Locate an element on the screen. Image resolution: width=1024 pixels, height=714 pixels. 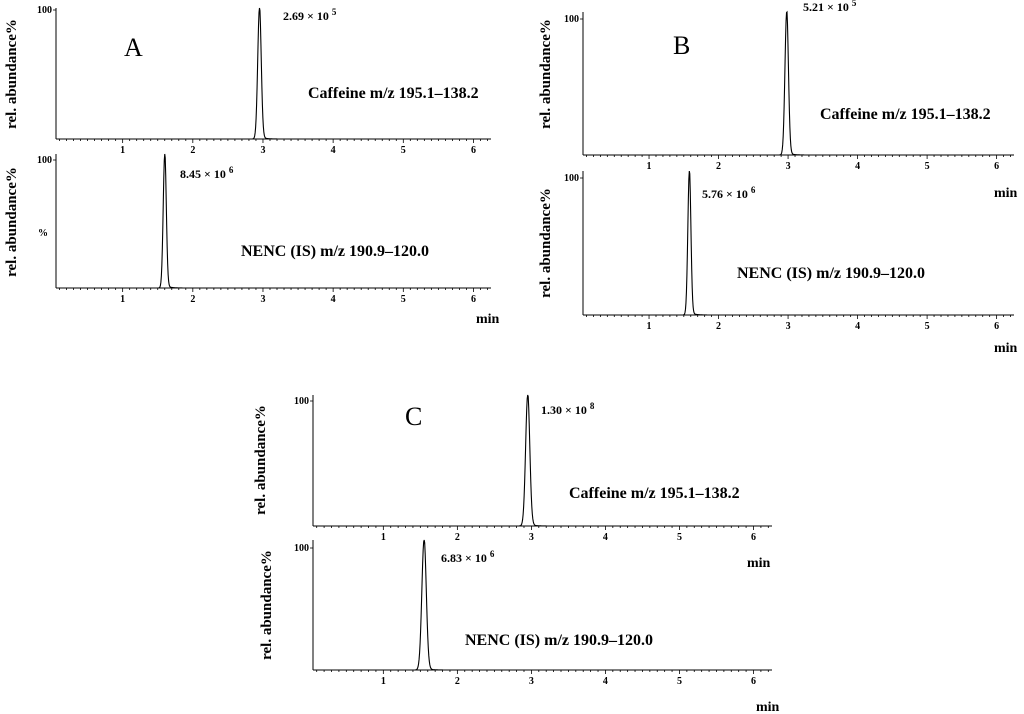
peak-abundance-label: 1.30 × 10 8 is located at coordinates (568, 409).